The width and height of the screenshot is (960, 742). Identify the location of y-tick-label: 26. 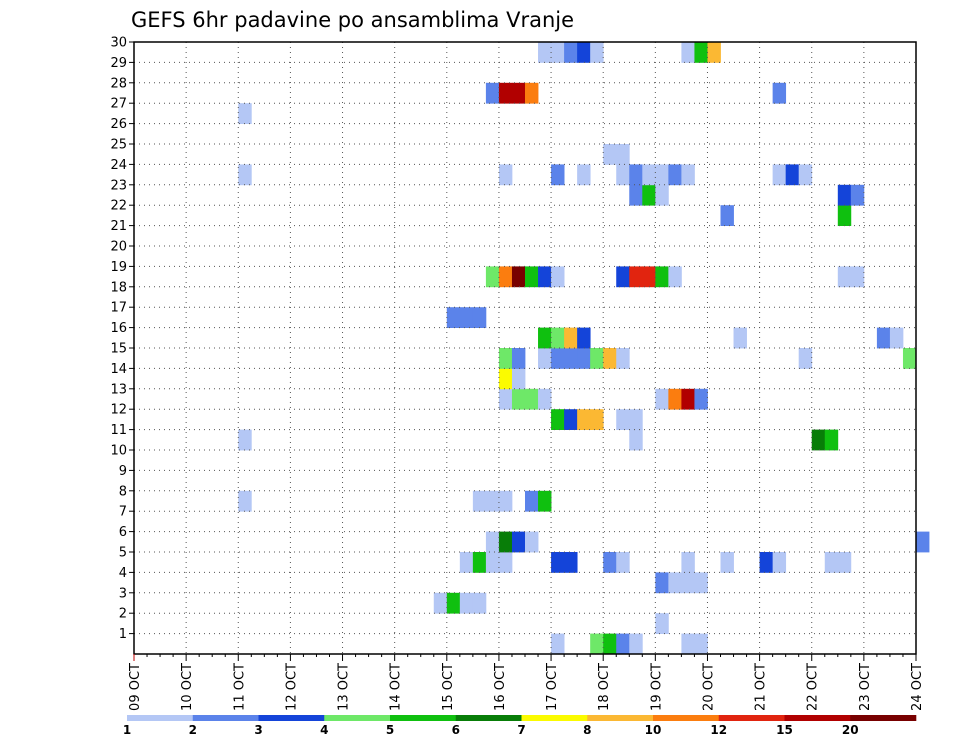
(118, 124).